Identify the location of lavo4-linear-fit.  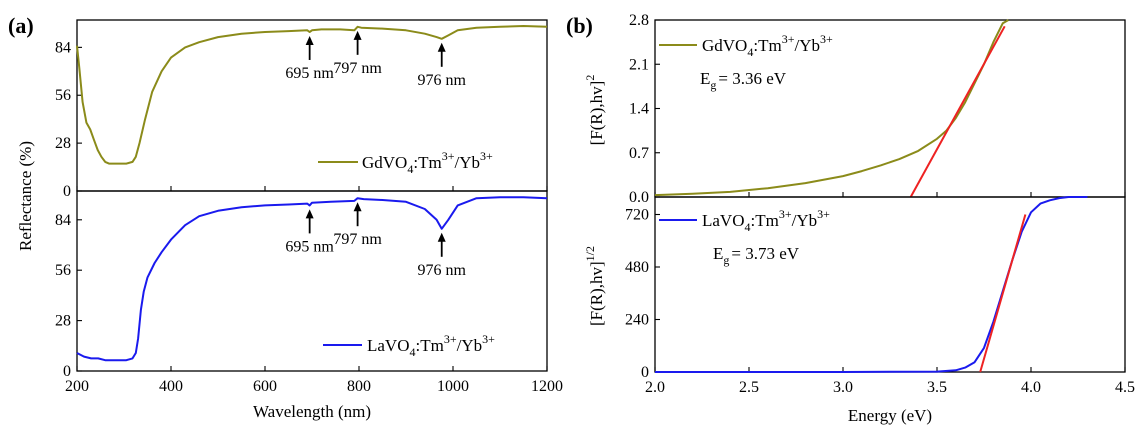
(1003, 293).